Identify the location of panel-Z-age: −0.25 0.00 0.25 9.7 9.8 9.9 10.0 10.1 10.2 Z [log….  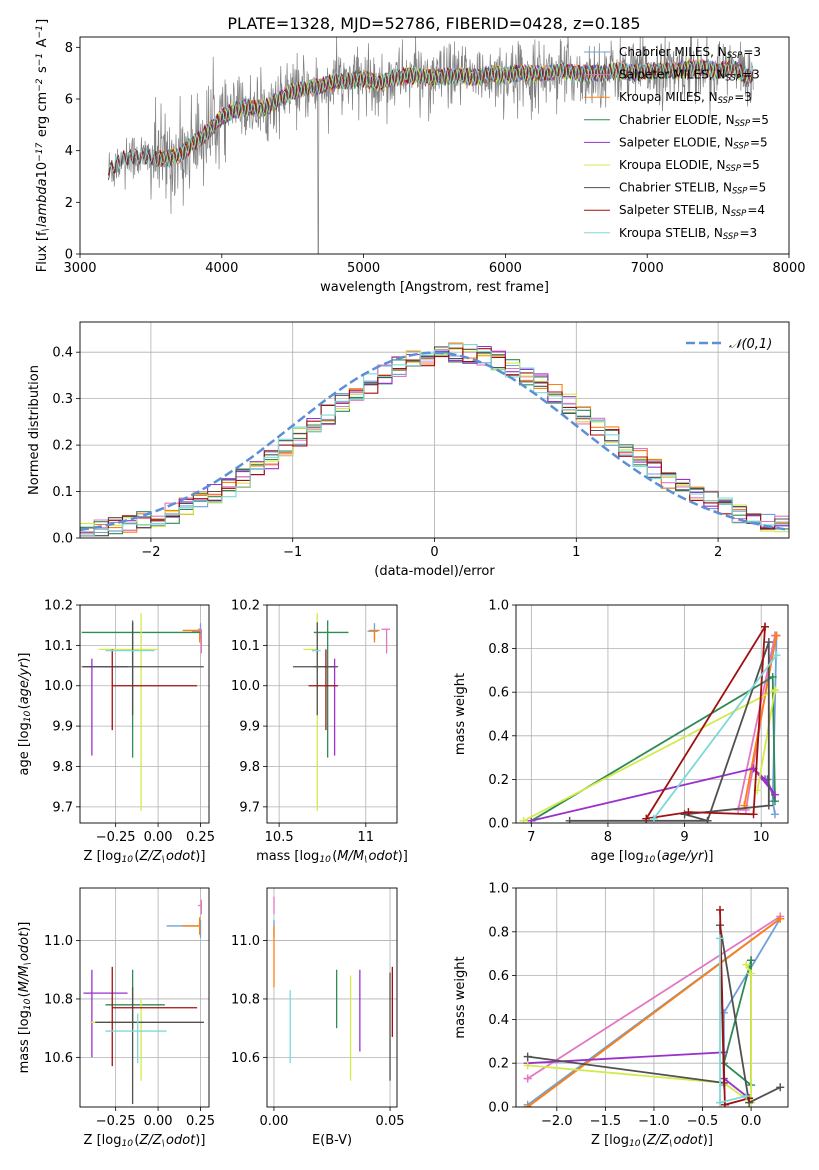
(116, 732).